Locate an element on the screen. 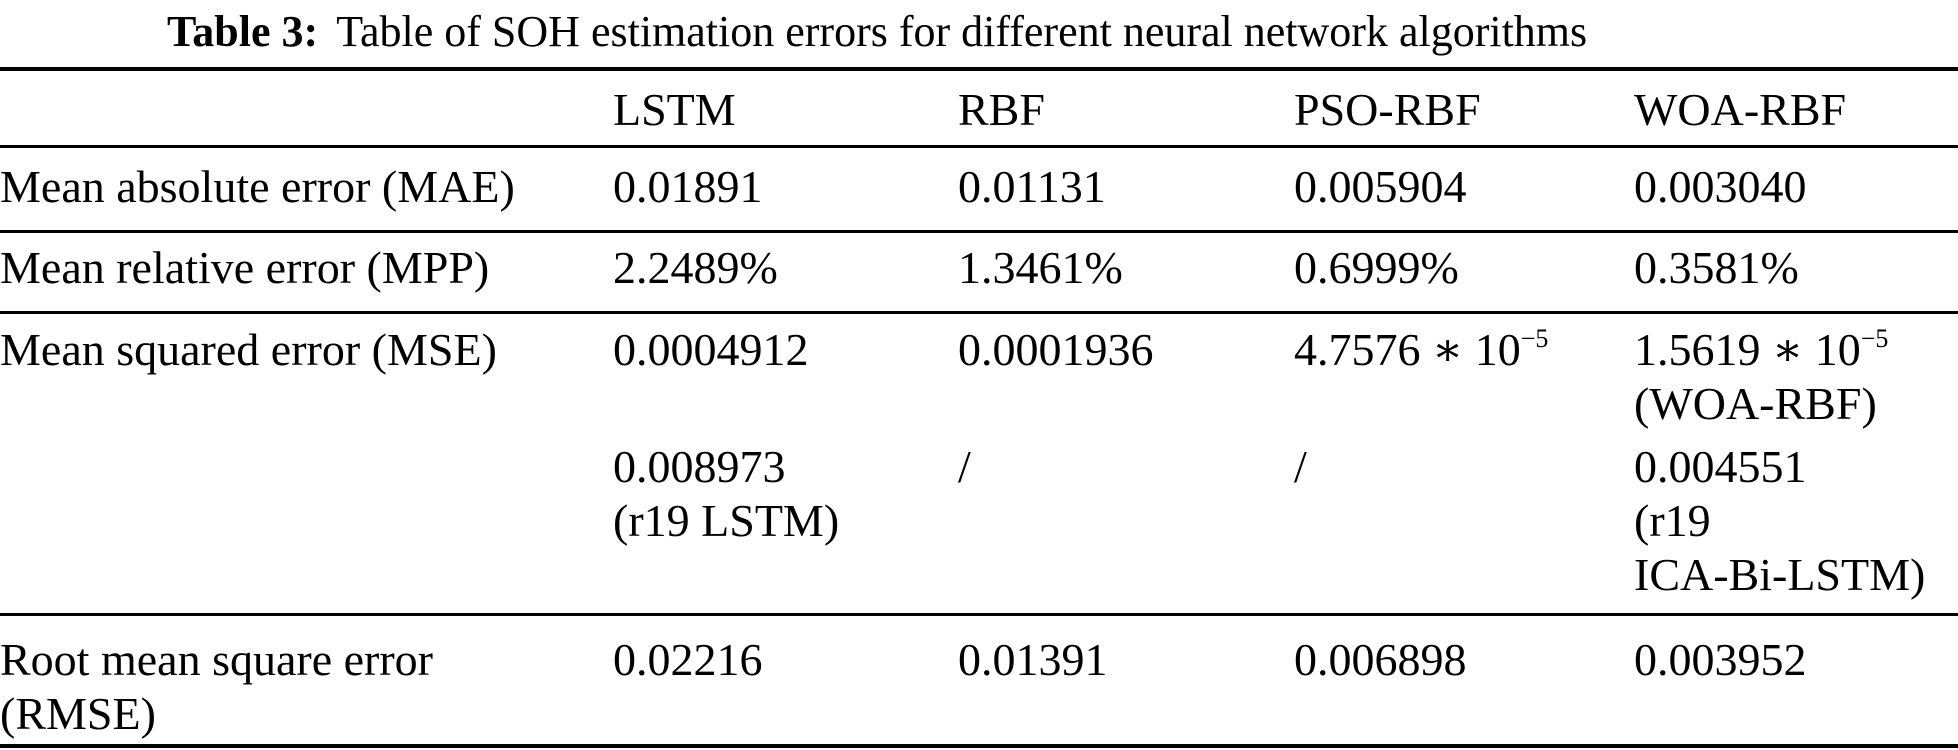 The width and height of the screenshot is (1958, 750). mse-lstm-value2: 0.008973 is located at coordinates (699, 466).